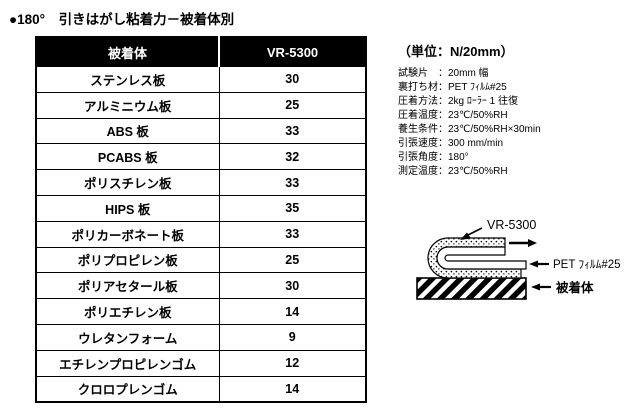 The width and height of the screenshot is (634, 413). I want to click on pet-film-shape, so click(481, 258).